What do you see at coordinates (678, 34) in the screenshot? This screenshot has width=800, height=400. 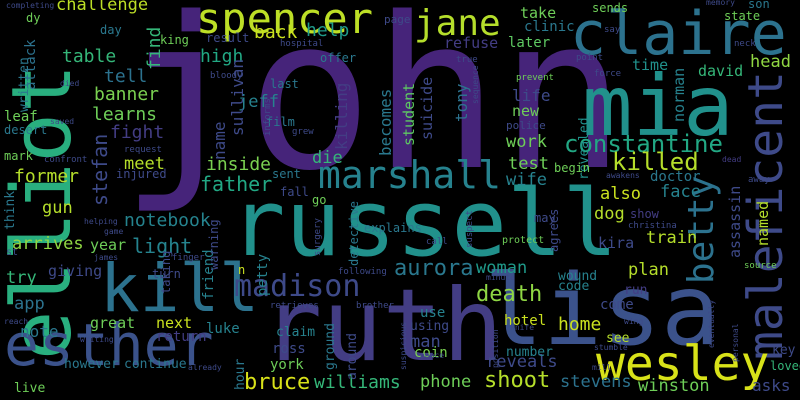 I see `word: claire` at bounding box center [678, 34].